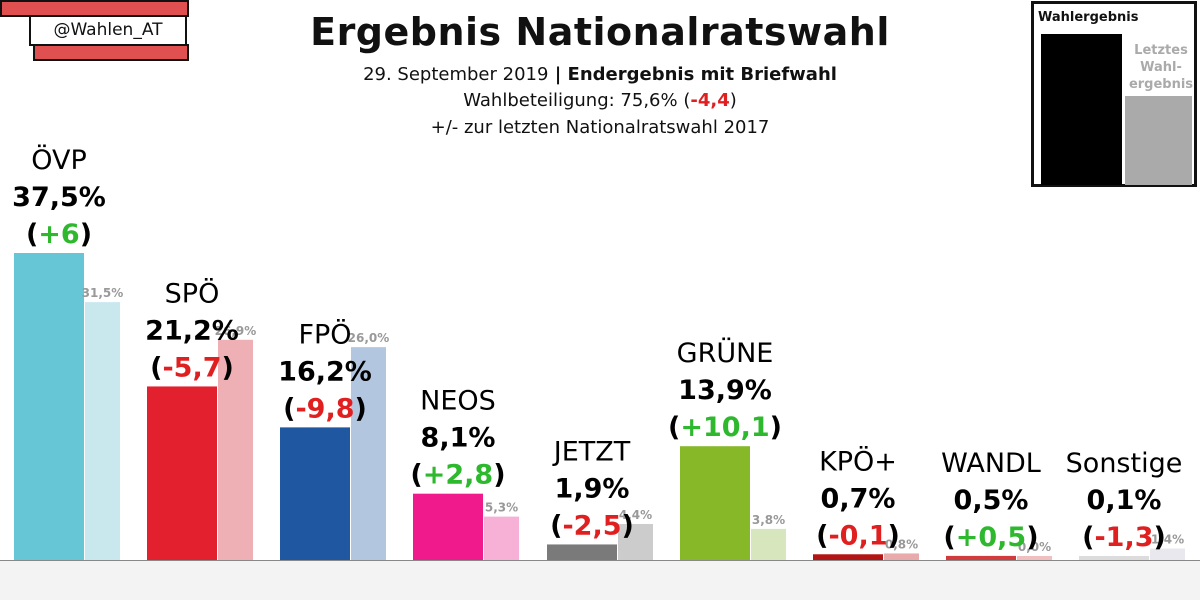 This screenshot has height=600, width=1200. I want to click on result-status: Endergebnis mit Briefwahl, so click(702, 74).